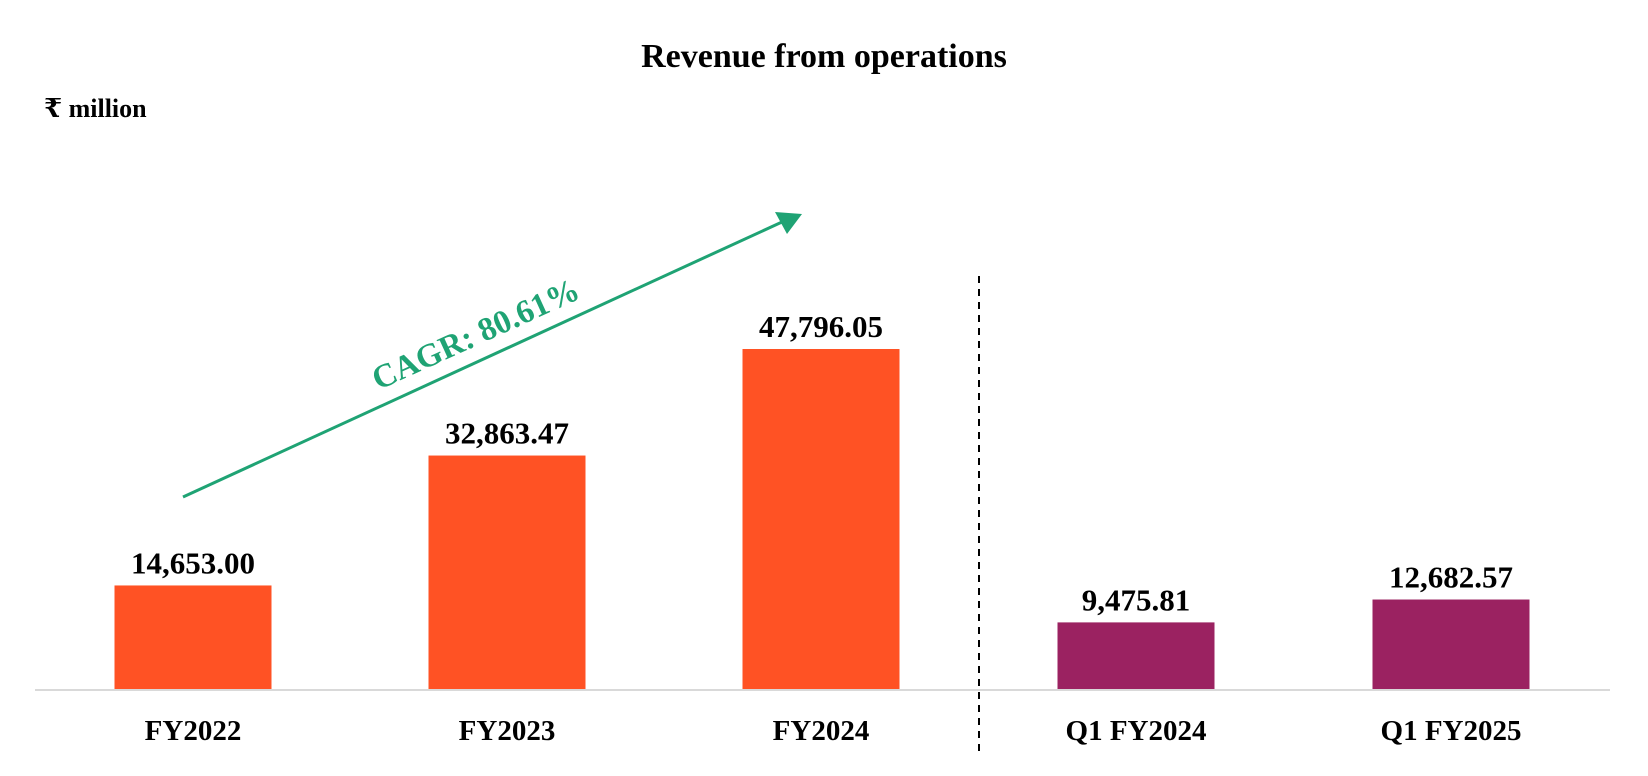 The image size is (1648, 776). I want to click on bar-fy2024, so click(821, 519).